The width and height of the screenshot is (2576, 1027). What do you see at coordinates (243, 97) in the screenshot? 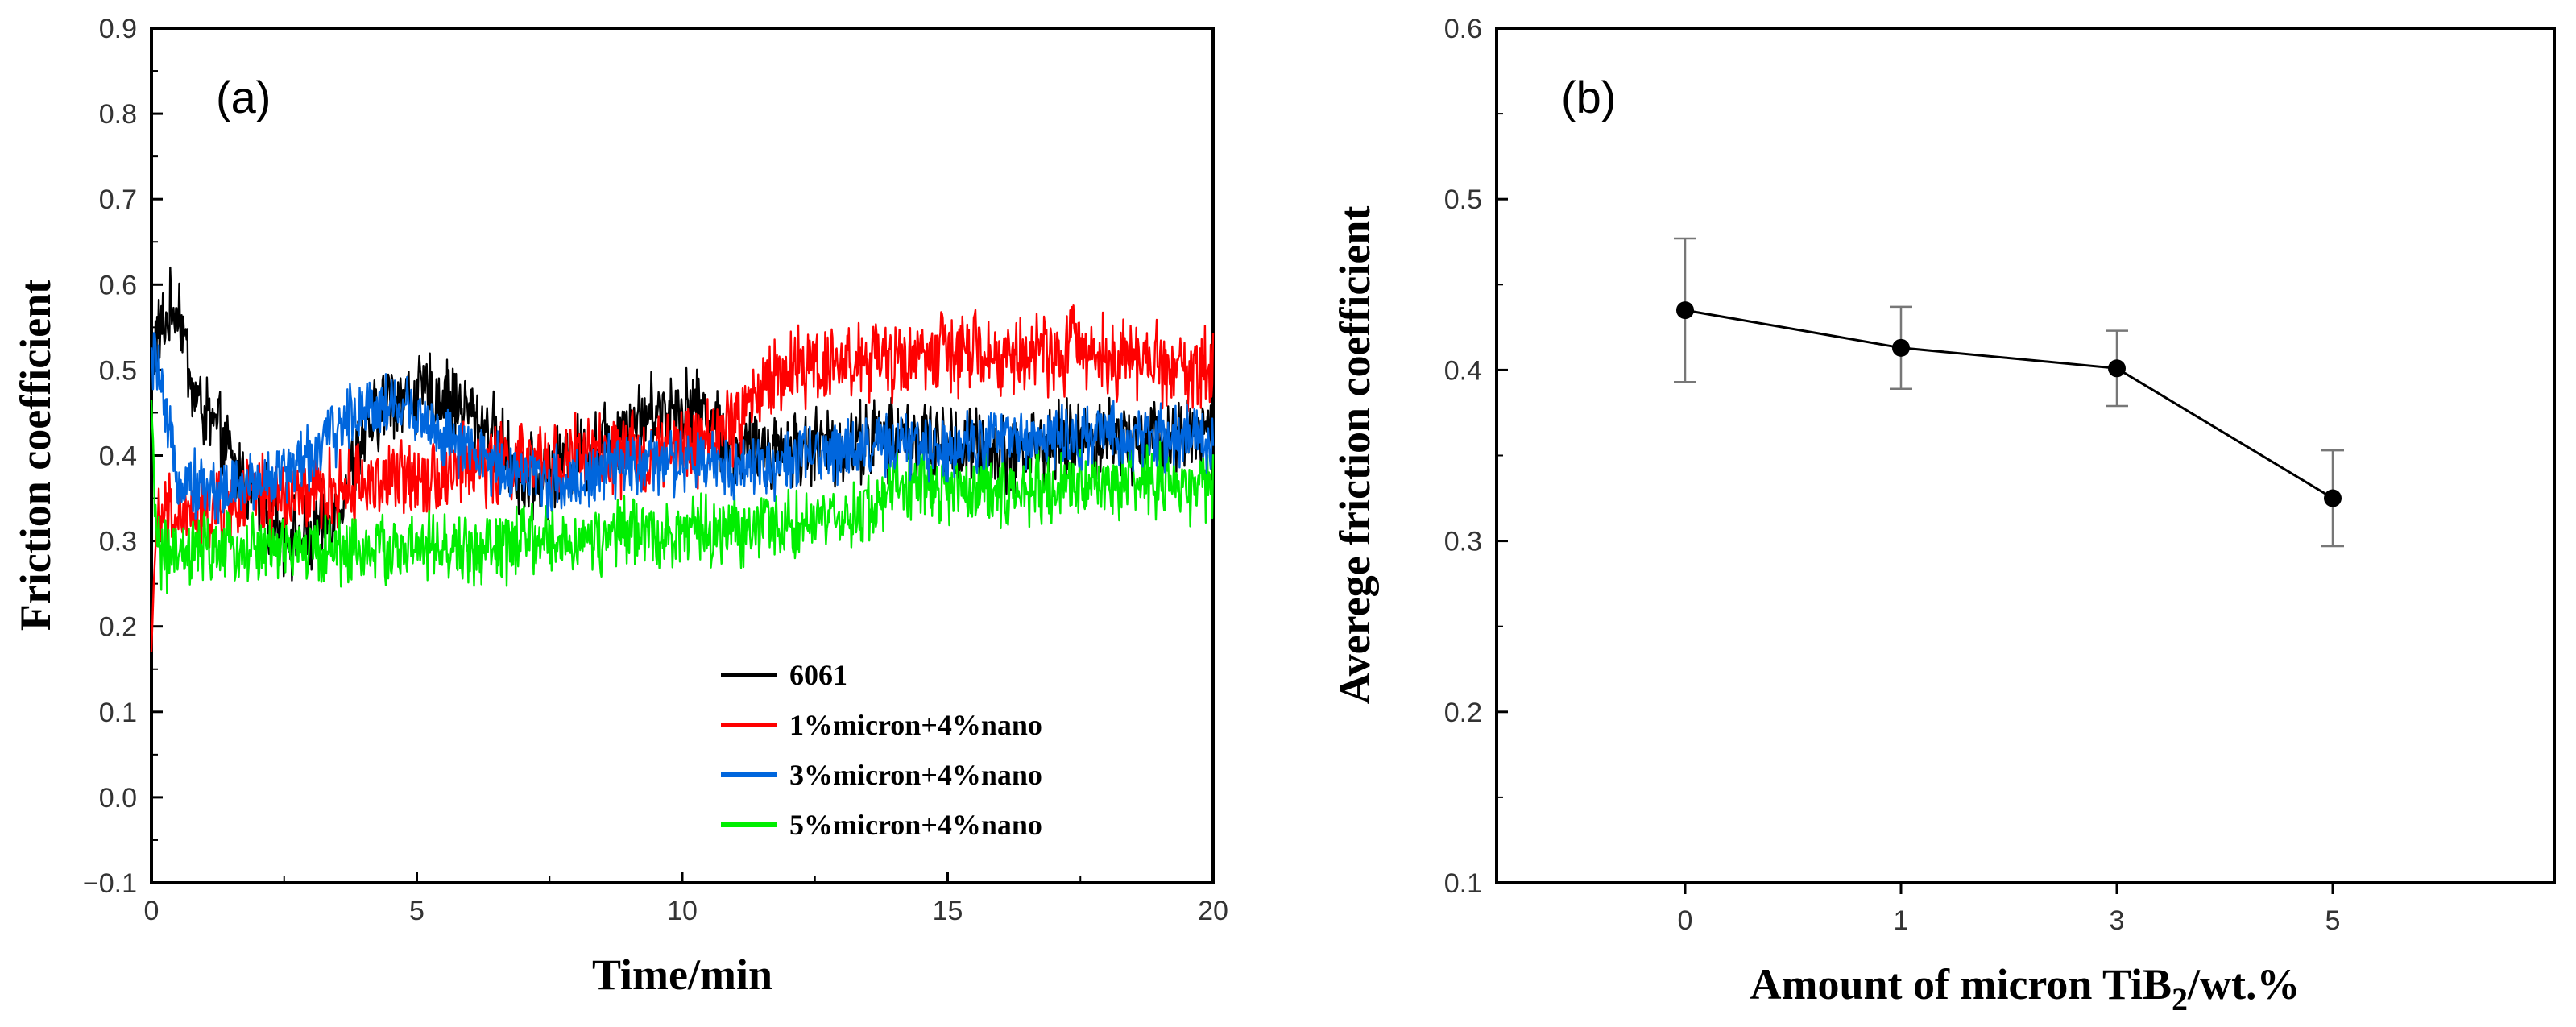
I see `panel-a-label: (a)` at bounding box center [243, 97].